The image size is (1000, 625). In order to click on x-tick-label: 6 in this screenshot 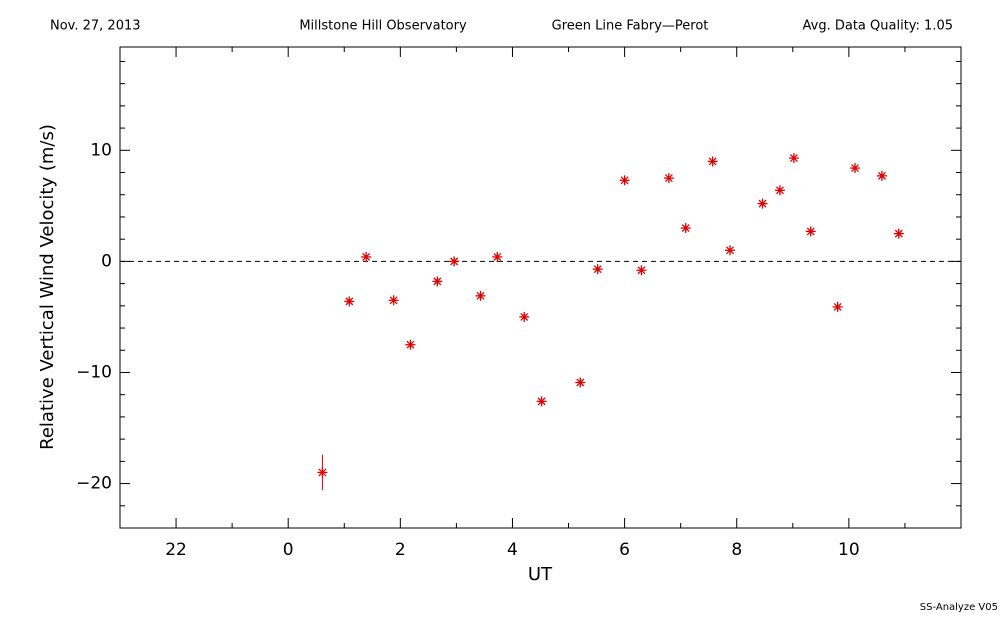, I will do `click(624, 550)`.